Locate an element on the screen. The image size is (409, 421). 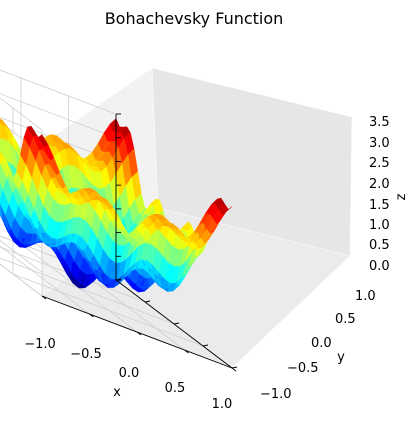
chart-title: Bohachevsky Function is located at coordinates (194, 18).